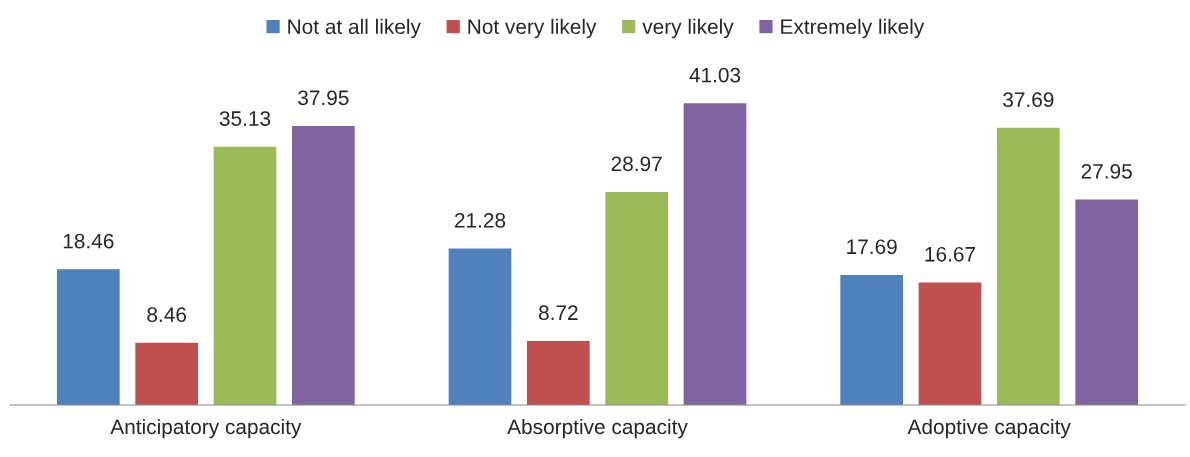 Image resolution: width=1190 pixels, height=457 pixels. I want to click on legend-label: Not very likely, so click(532, 28).